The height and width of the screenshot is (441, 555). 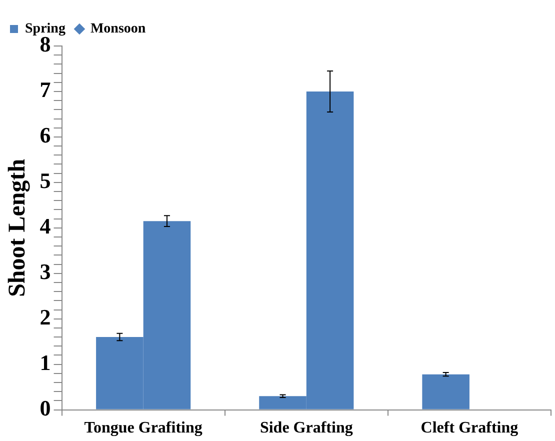 I want to click on x-tick-label: Side Grafting, so click(x=306, y=428).